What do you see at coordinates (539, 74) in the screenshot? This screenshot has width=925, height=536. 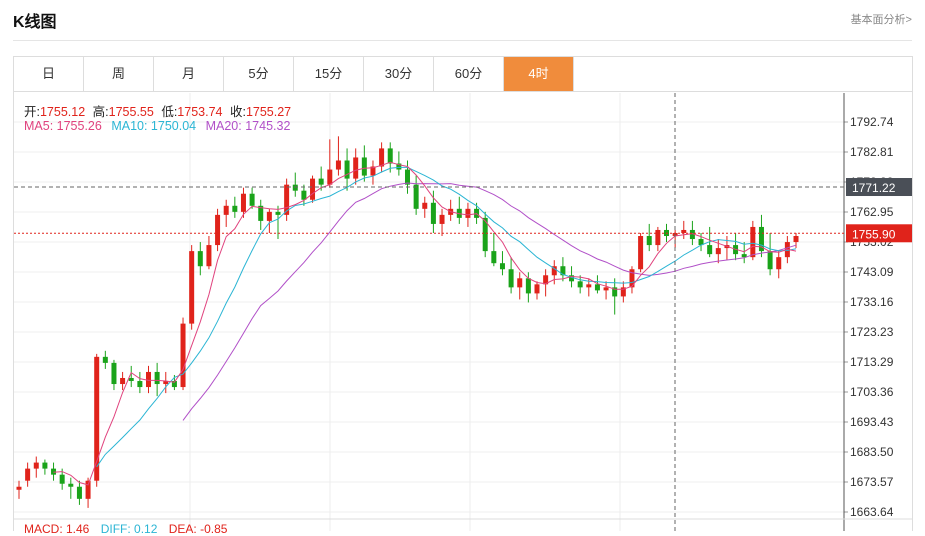 I see `tab-4hour: 4时` at bounding box center [539, 74].